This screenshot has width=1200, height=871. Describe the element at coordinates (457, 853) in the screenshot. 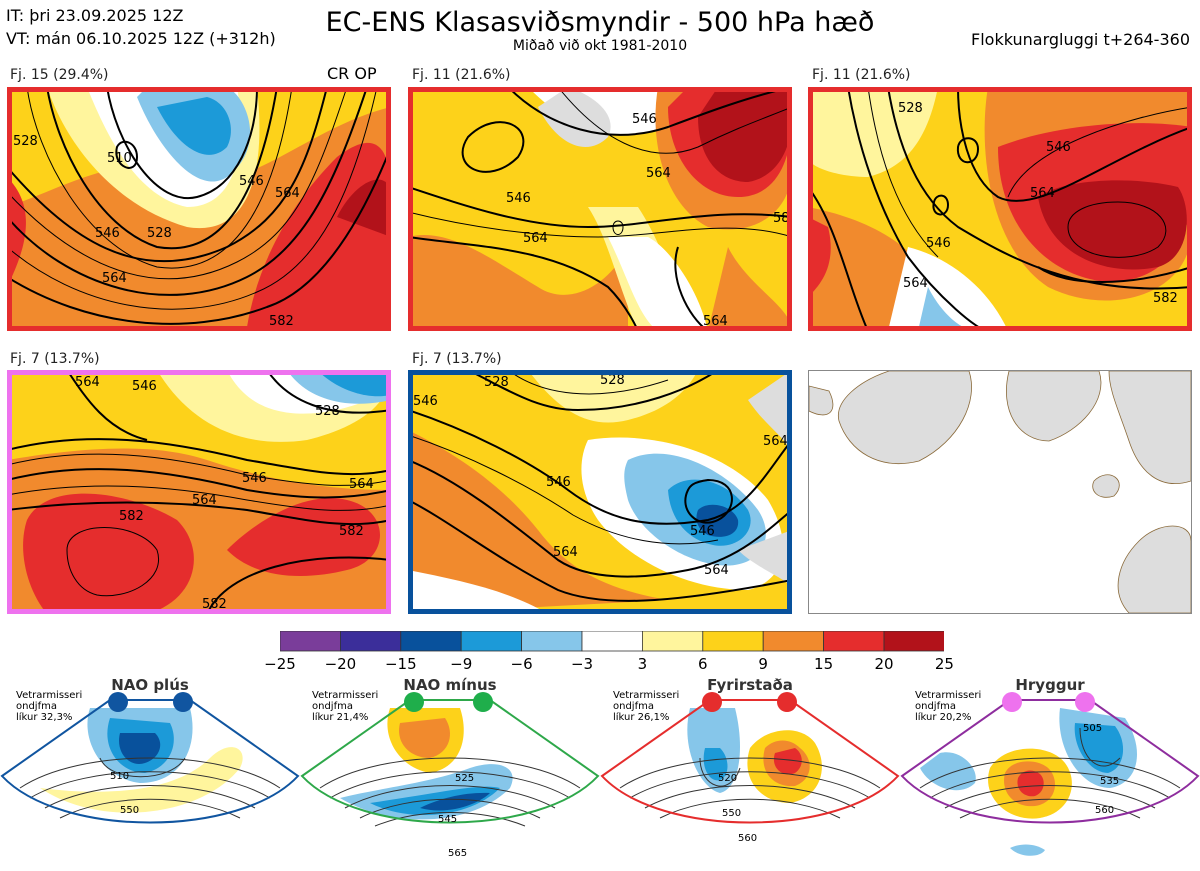

I see `regime-contour-label: 565` at that location.